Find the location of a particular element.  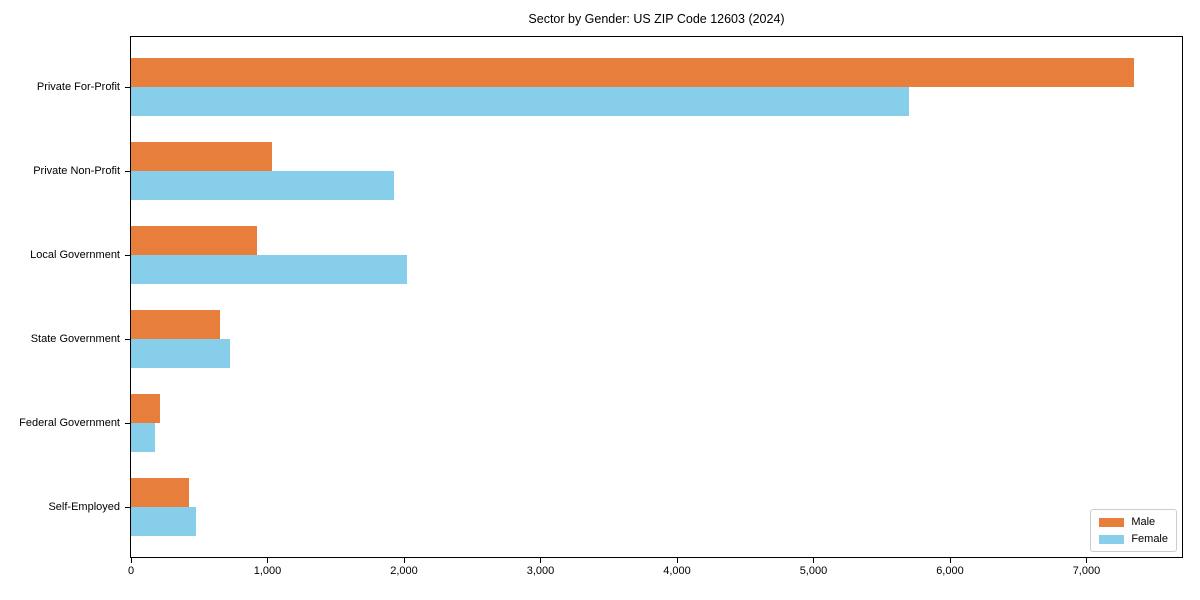

x-tick-label: 2,000 is located at coordinates (404, 571).